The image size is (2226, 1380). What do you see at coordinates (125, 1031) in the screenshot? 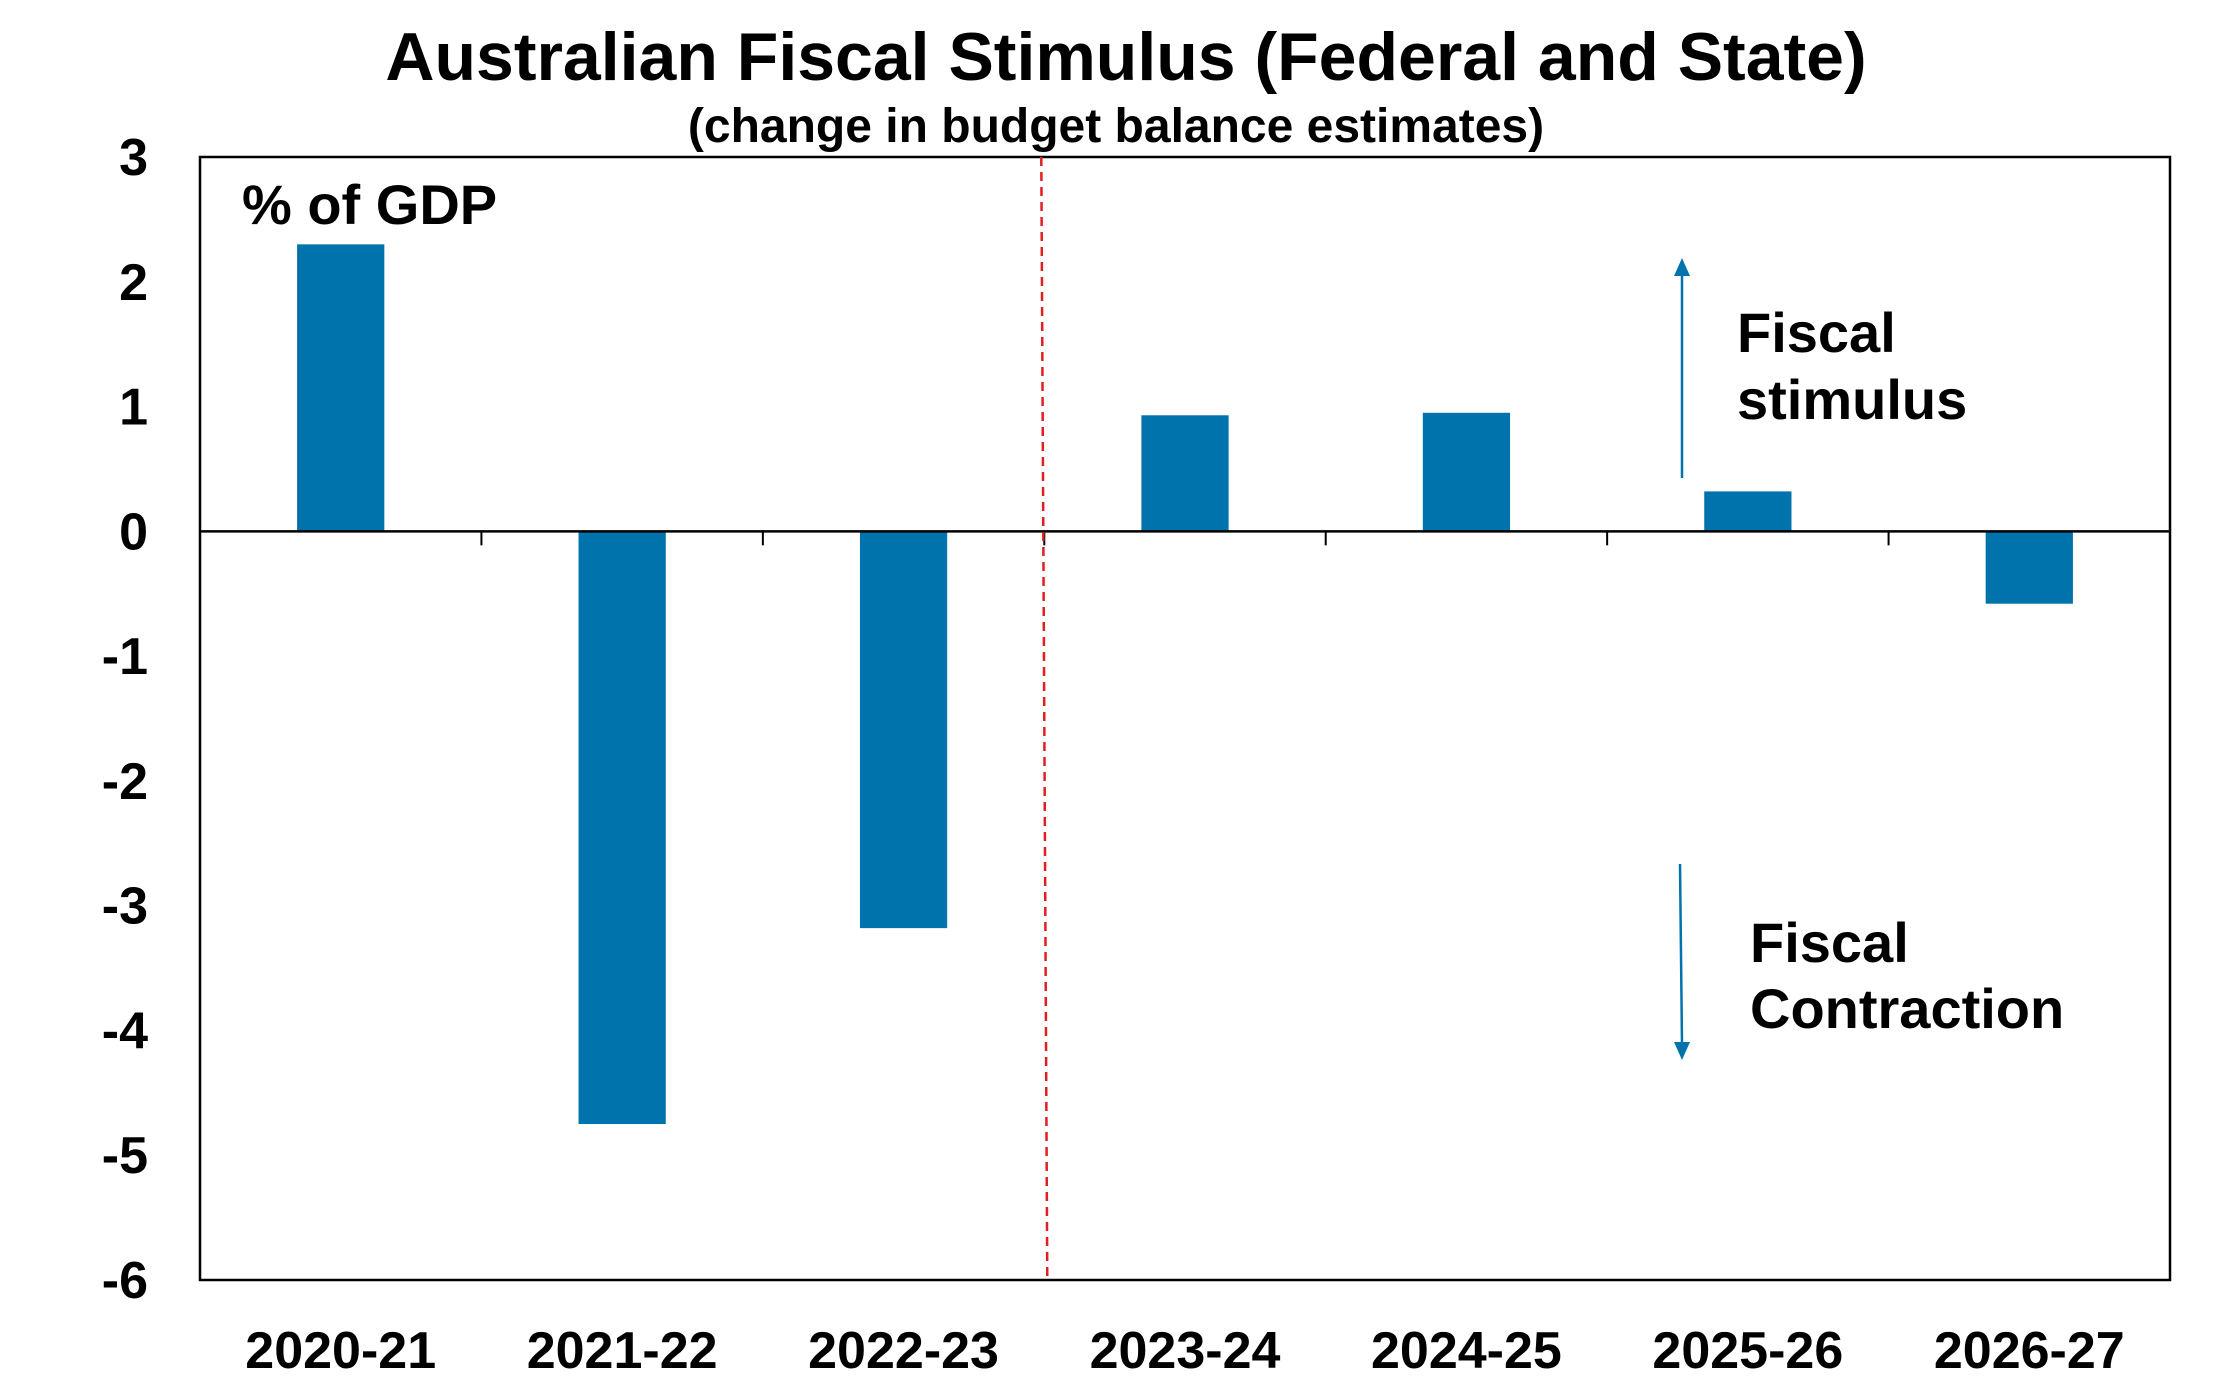
I see `y-tick-label: -4` at bounding box center [125, 1031].